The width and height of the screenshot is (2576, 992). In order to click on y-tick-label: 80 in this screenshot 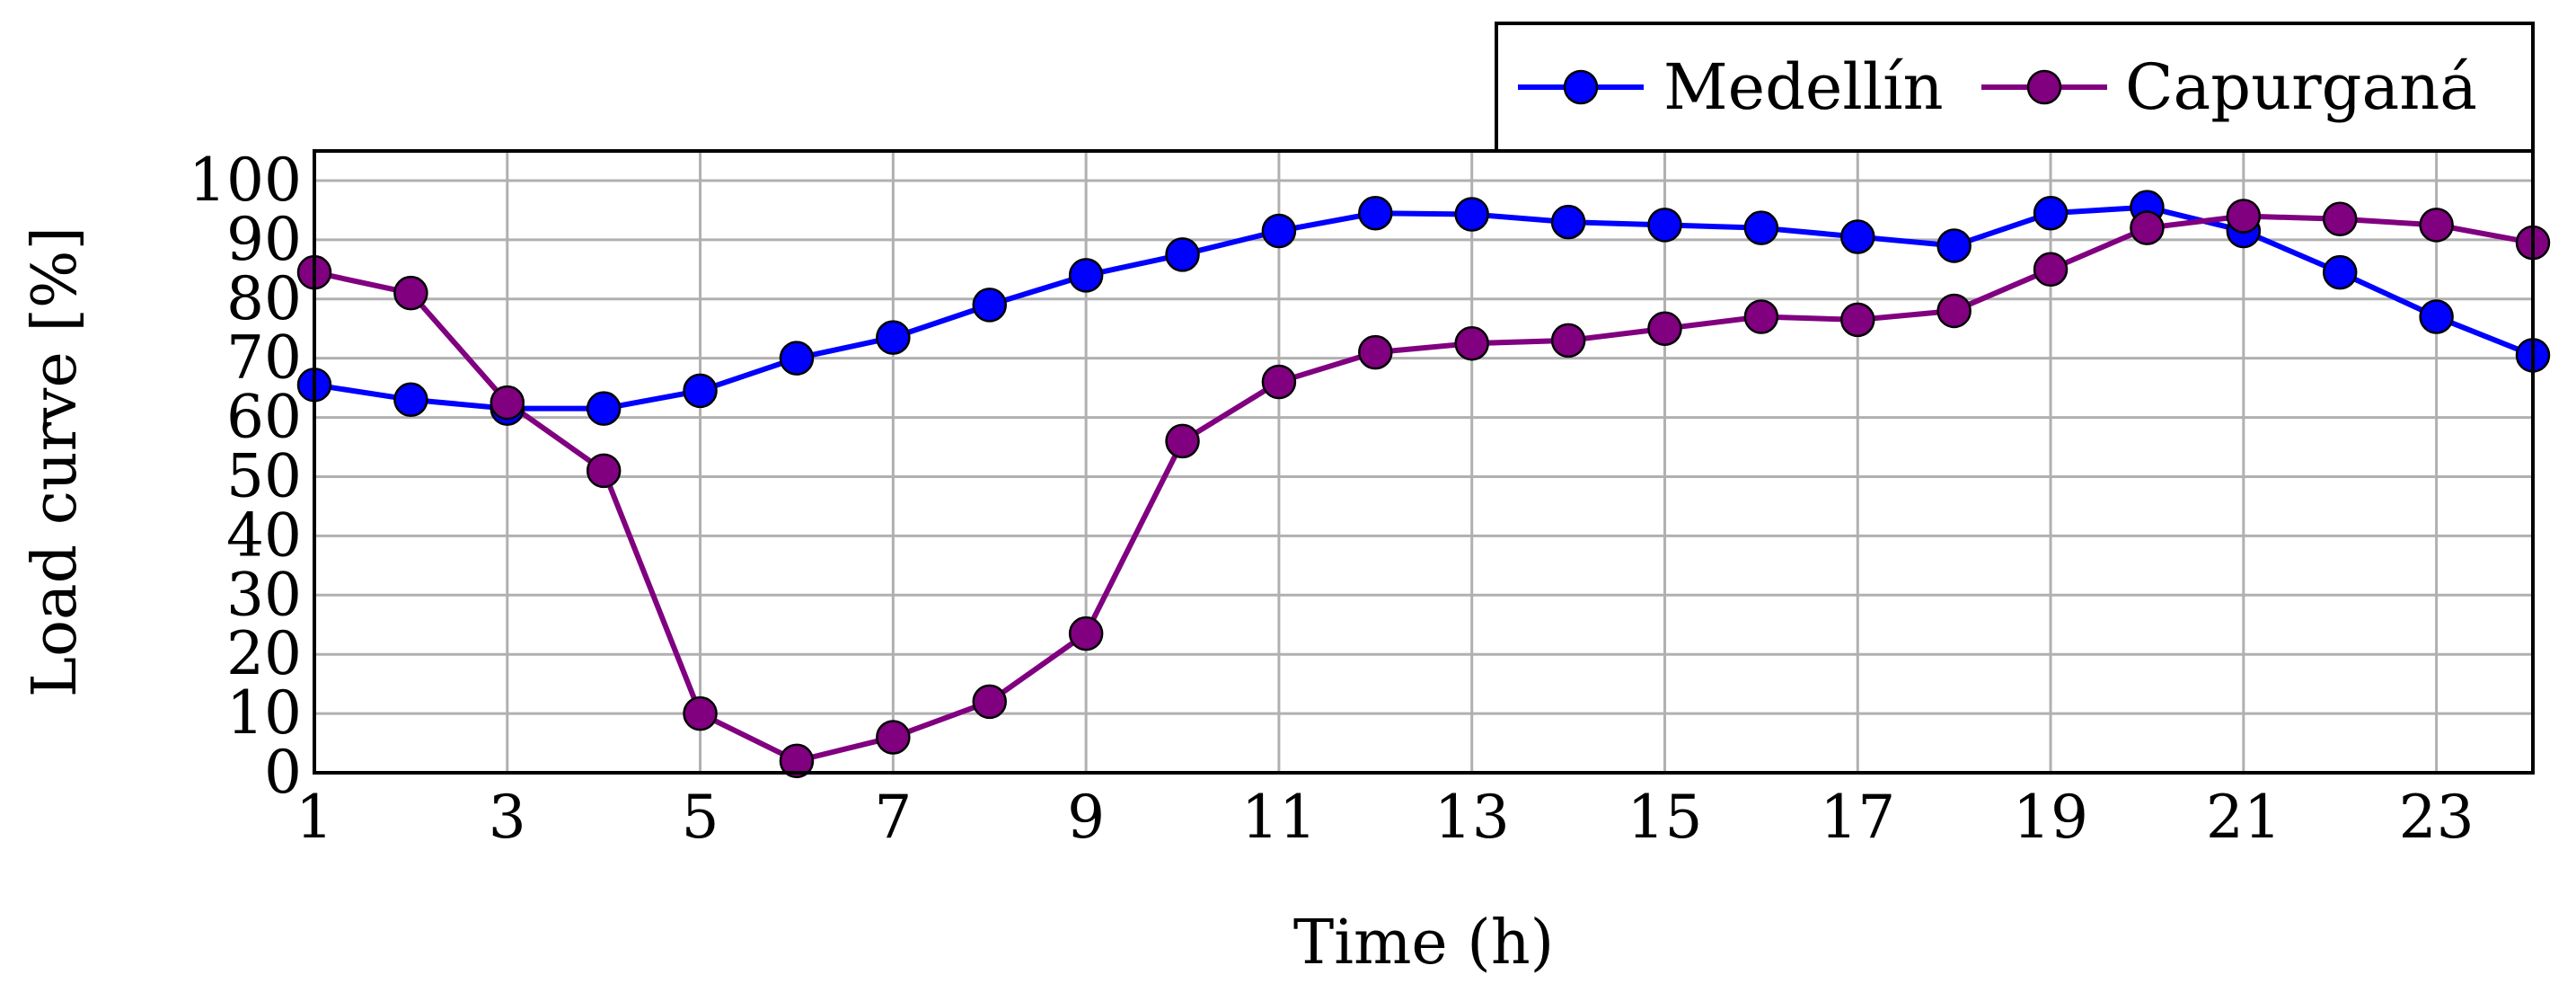, I will do `click(264, 298)`.